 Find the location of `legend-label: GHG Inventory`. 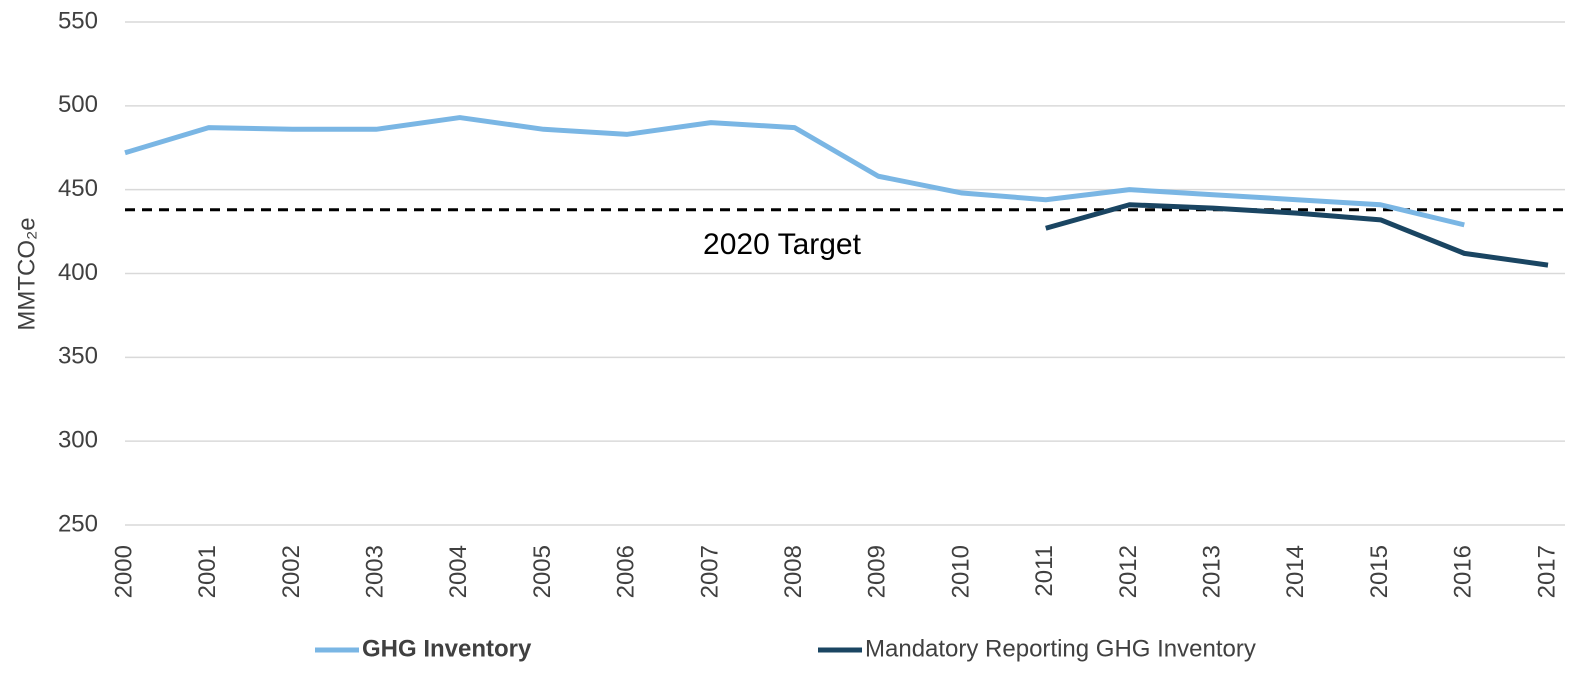

legend-label: GHG Inventory is located at coordinates (447, 648).